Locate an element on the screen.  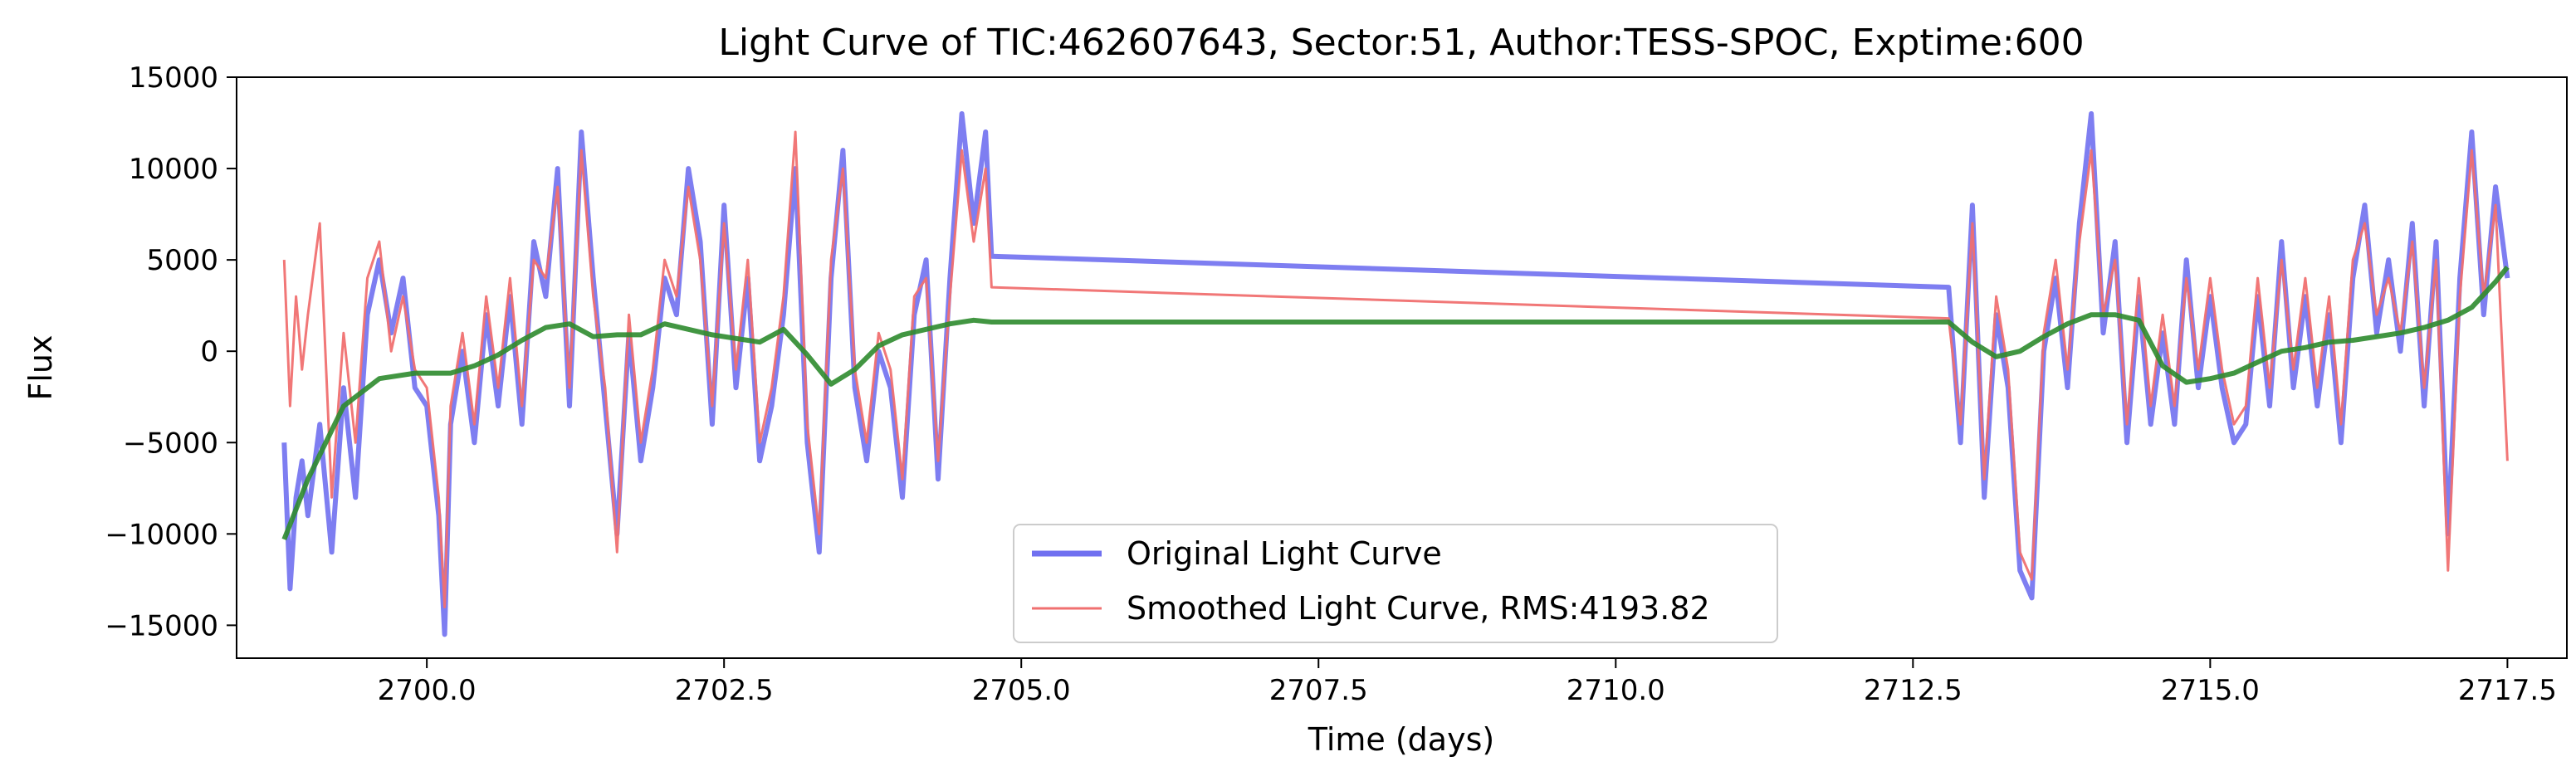
x-tick-label: 2712.5 is located at coordinates (1913, 690).